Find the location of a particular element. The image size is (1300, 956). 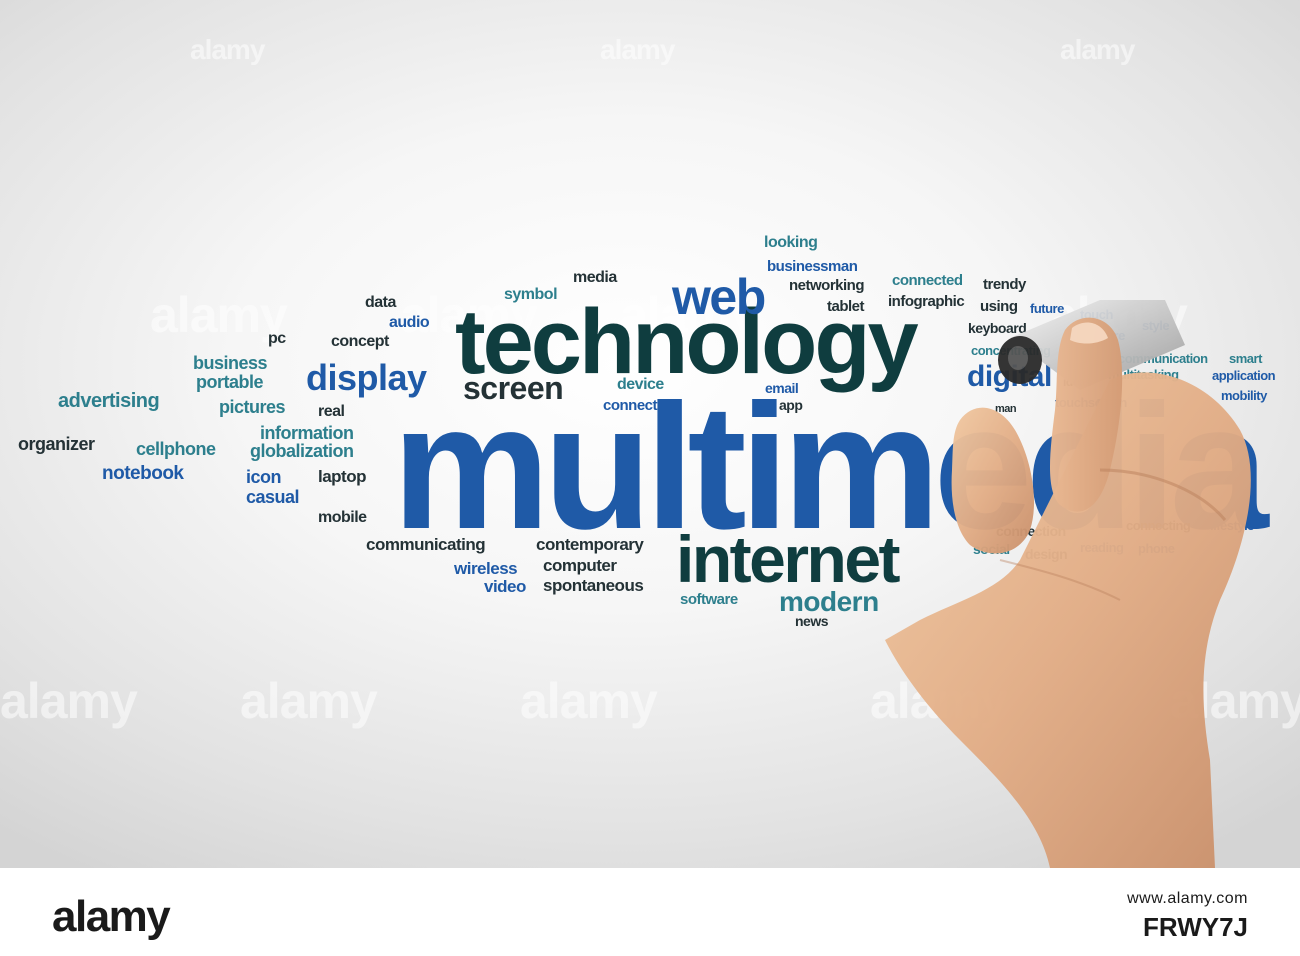

word: man is located at coordinates (1006, 409).